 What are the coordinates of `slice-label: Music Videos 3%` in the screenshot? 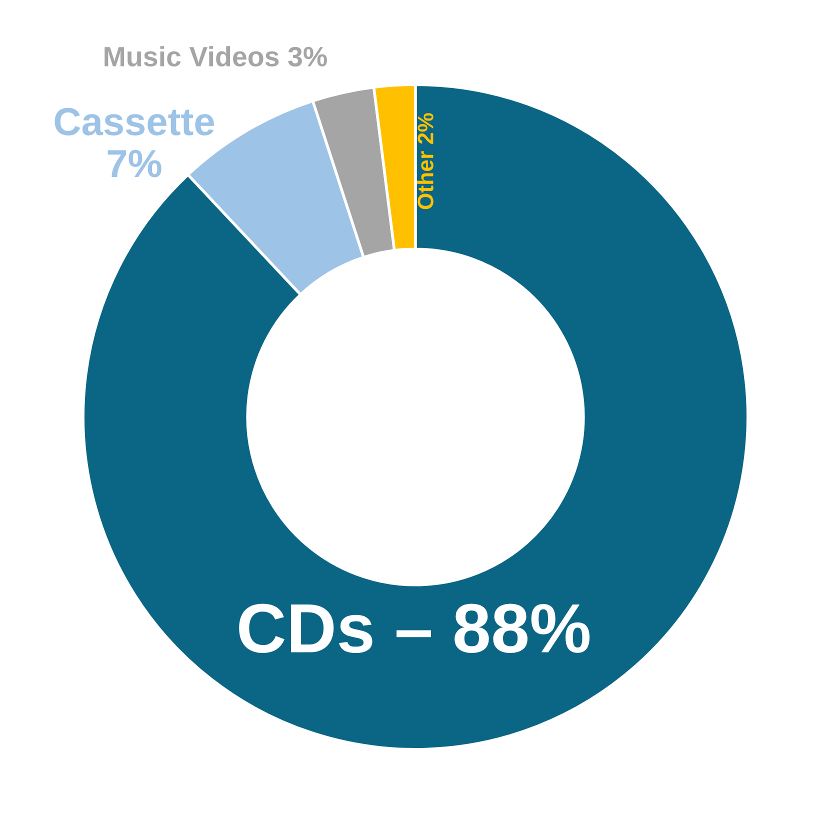 It's located at (215, 56).